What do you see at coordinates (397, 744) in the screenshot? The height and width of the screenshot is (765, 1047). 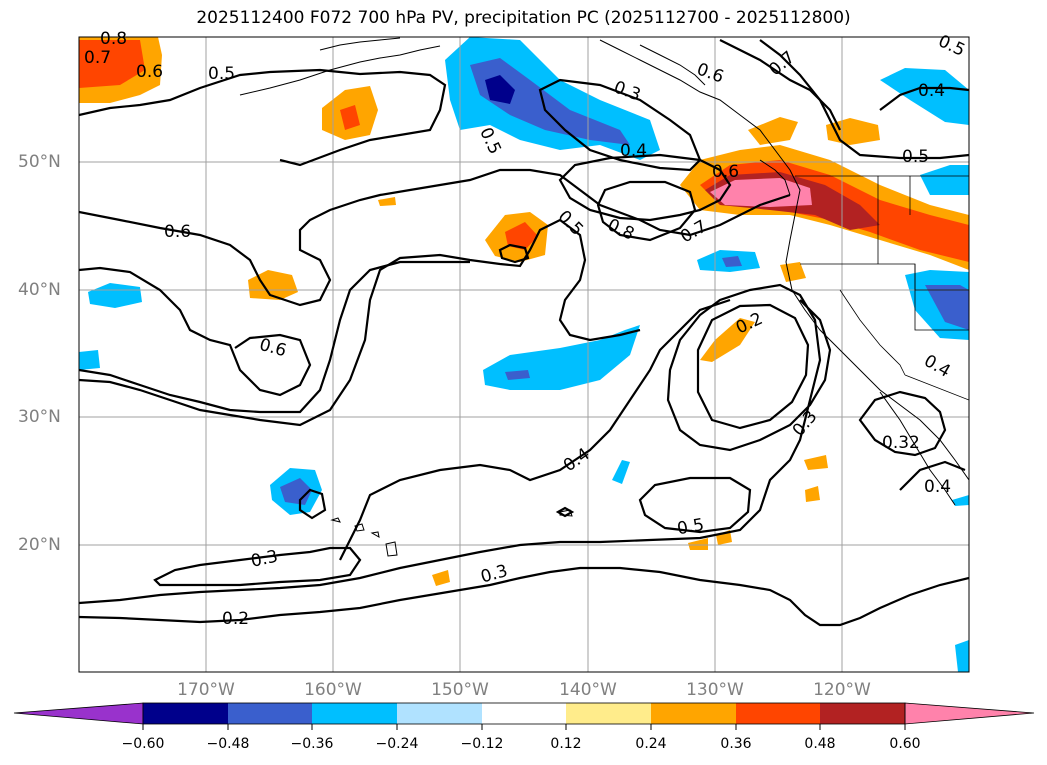 I see `colorbar-tick-label: −0.24` at bounding box center [397, 744].